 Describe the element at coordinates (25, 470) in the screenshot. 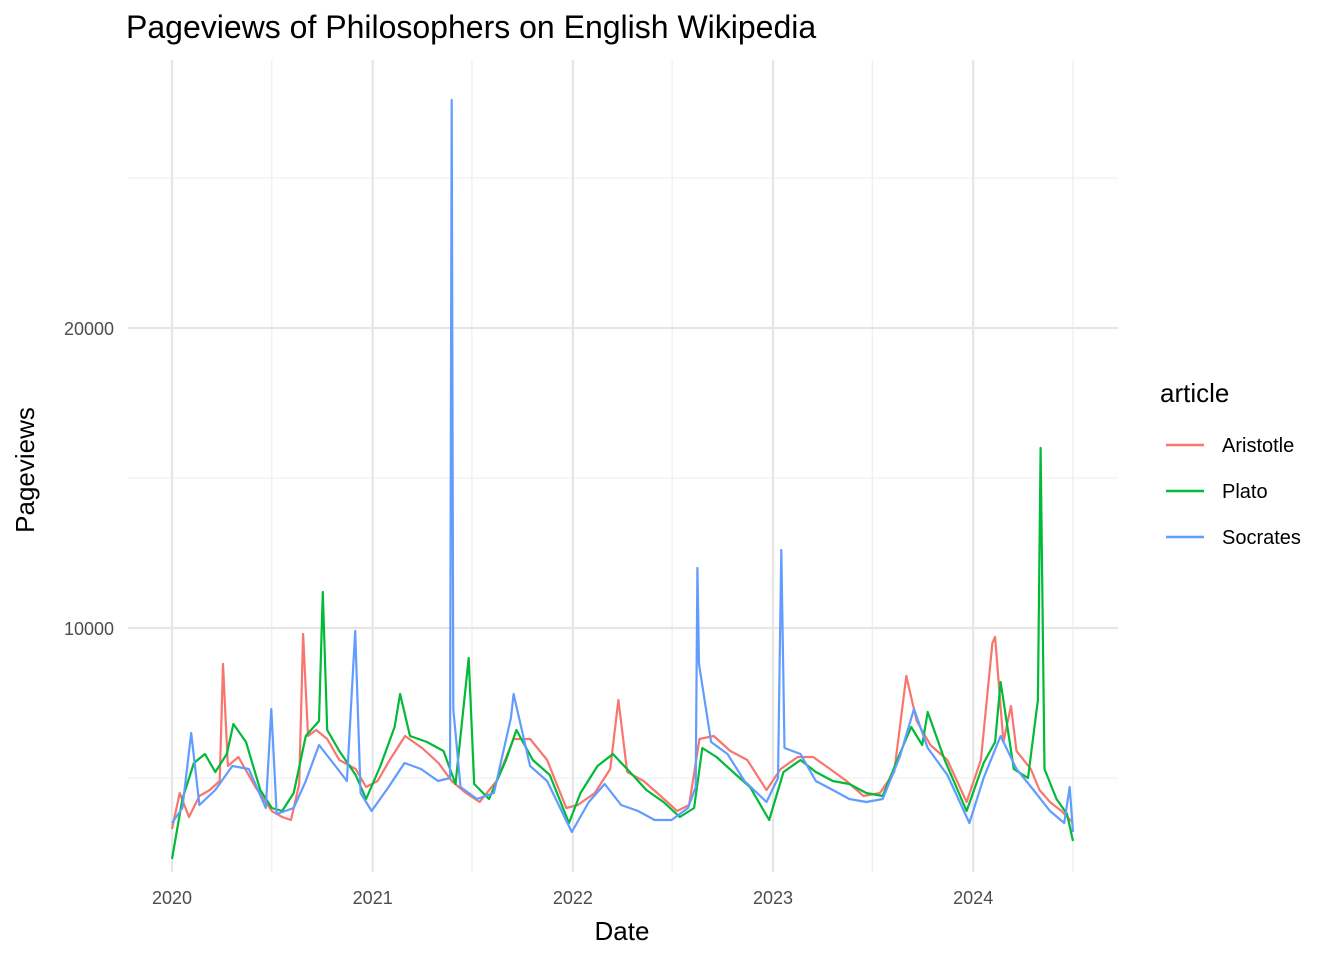

I see `y-axis-title: Pageviews` at that location.